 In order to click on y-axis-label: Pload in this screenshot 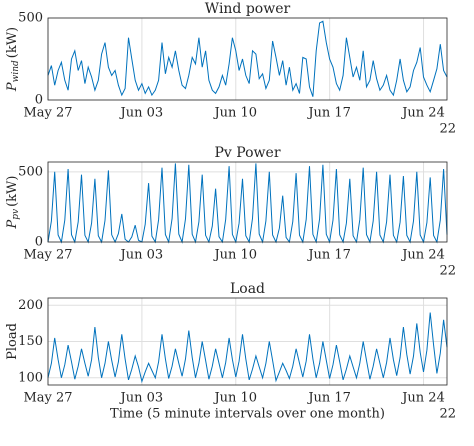, I will do `click(12, 341)`.